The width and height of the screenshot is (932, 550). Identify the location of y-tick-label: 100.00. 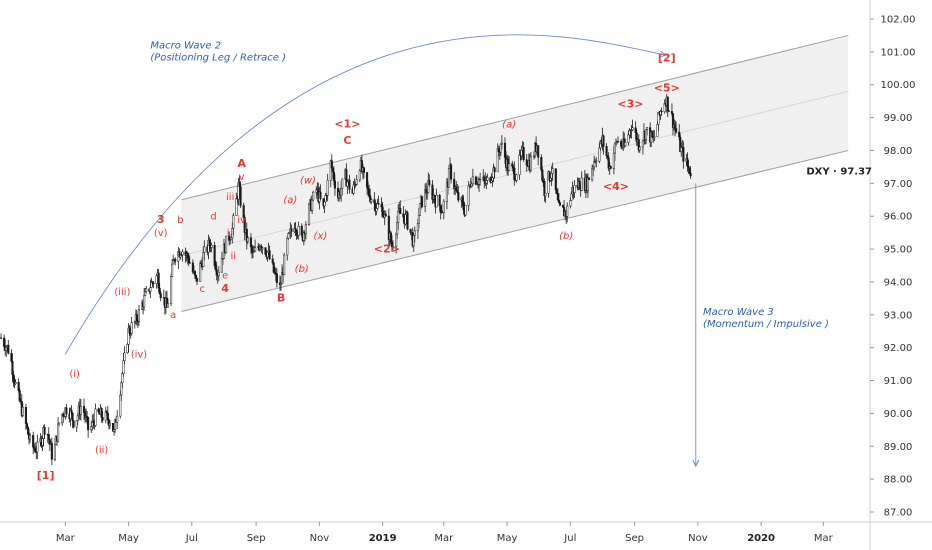
(898, 85).